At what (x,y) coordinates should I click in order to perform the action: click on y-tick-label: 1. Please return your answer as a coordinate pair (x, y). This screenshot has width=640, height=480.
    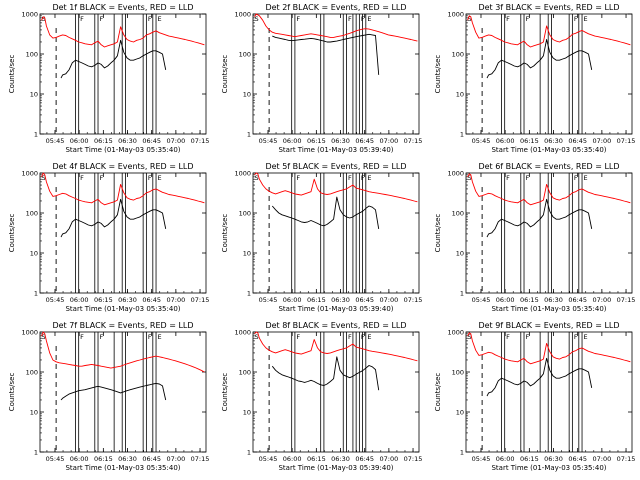
    Looking at the image, I should click on (462, 294).